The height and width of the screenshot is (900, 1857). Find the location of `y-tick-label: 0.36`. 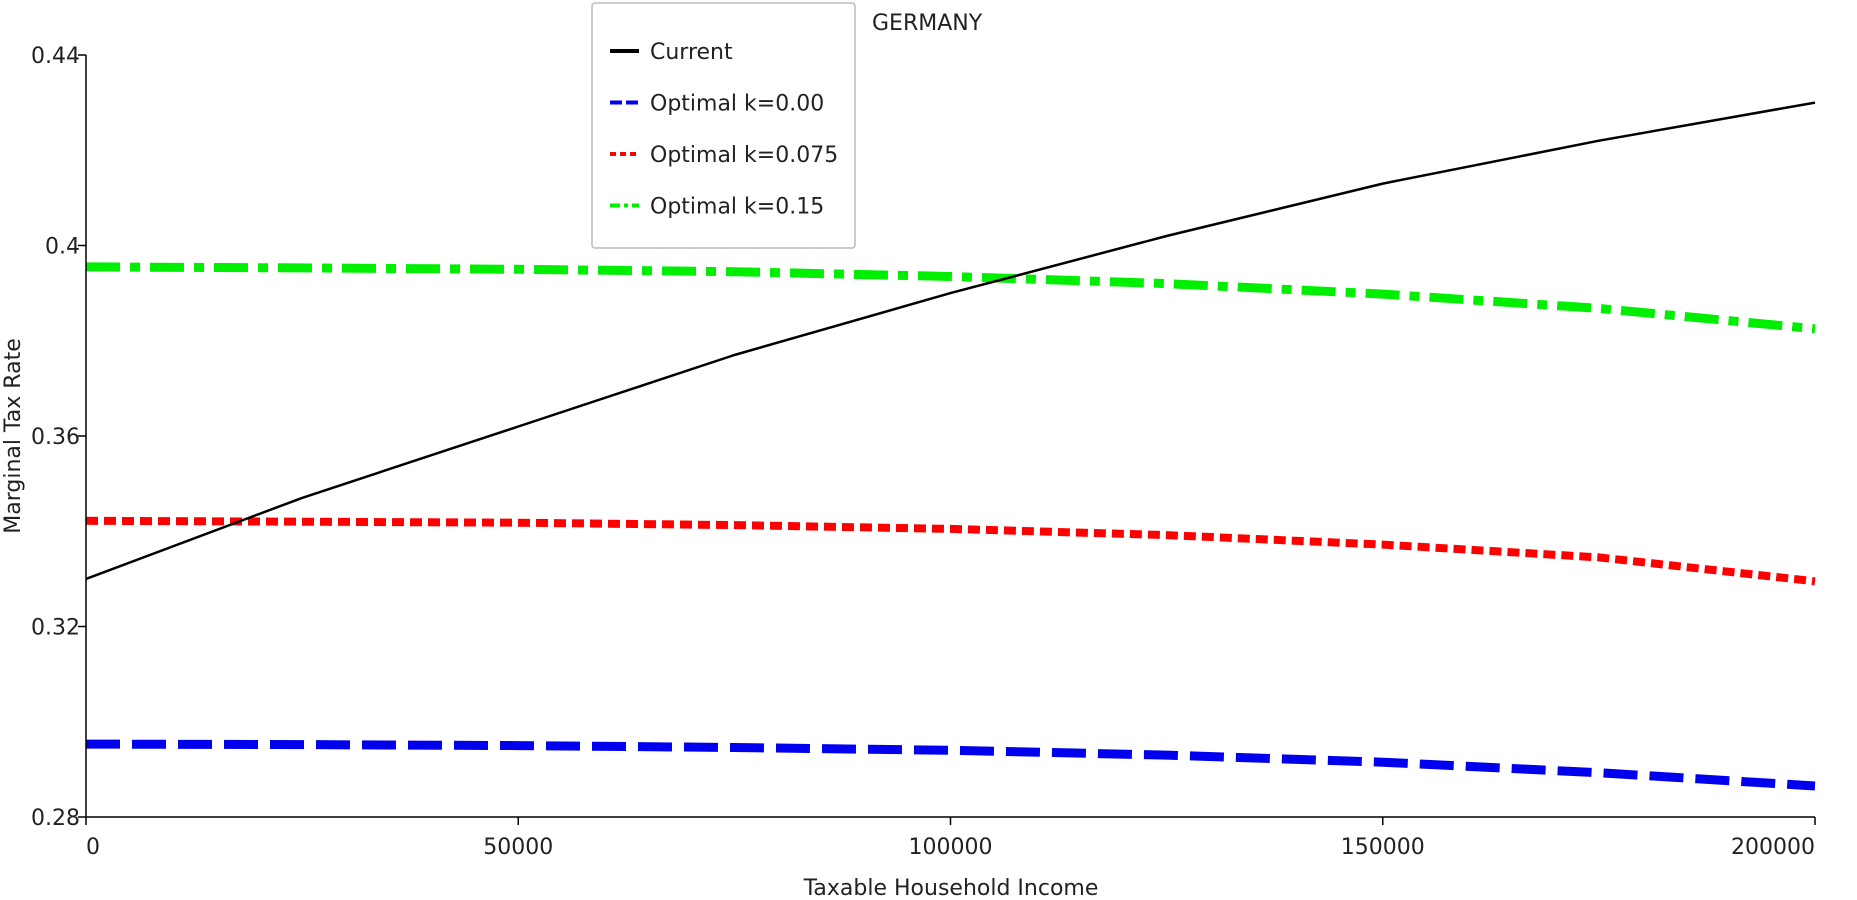

y-tick-label: 0.36 is located at coordinates (55, 437).